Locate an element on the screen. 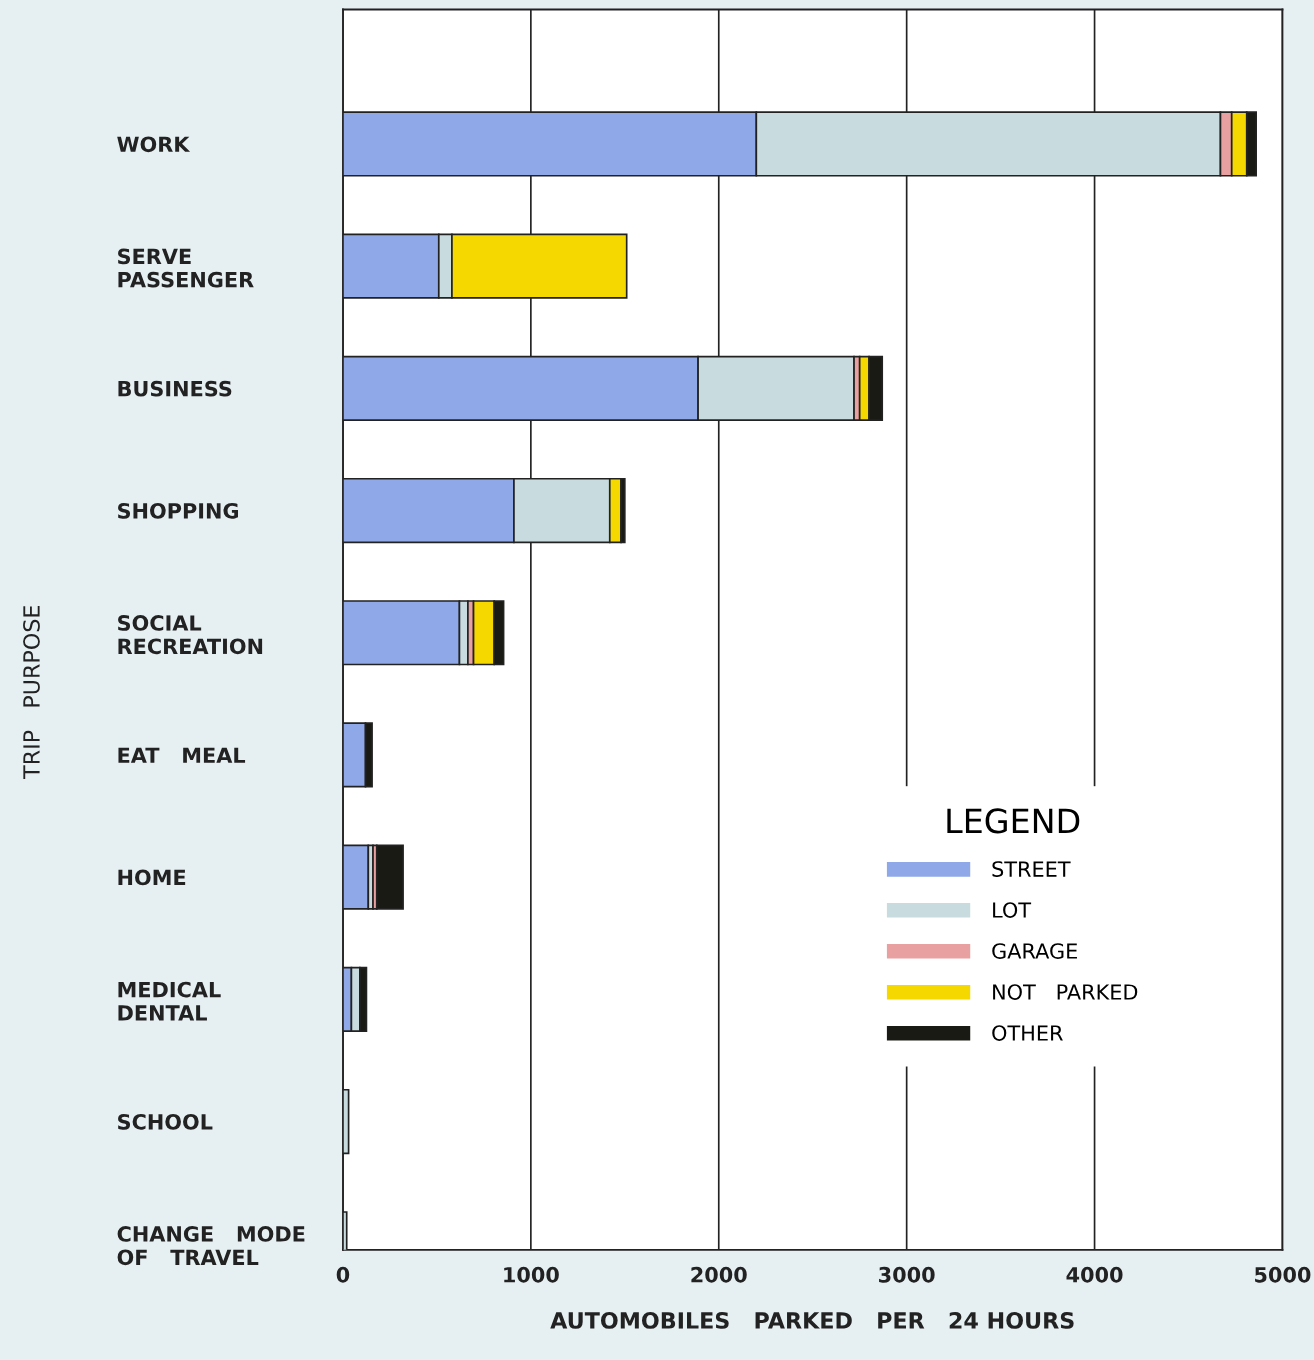 Image resolution: width=1314 pixels, height=1360 pixels. y-tick-label: HOME is located at coordinates (152, 877).